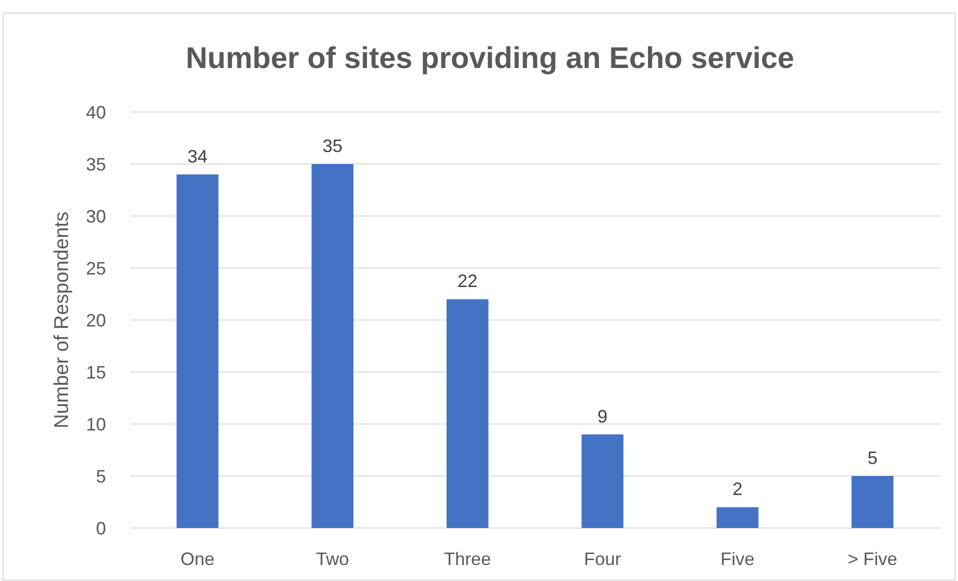 Image resolution: width=958 pixels, height=581 pixels. I want to click on y-tick-label: 25, so click(96, 268).